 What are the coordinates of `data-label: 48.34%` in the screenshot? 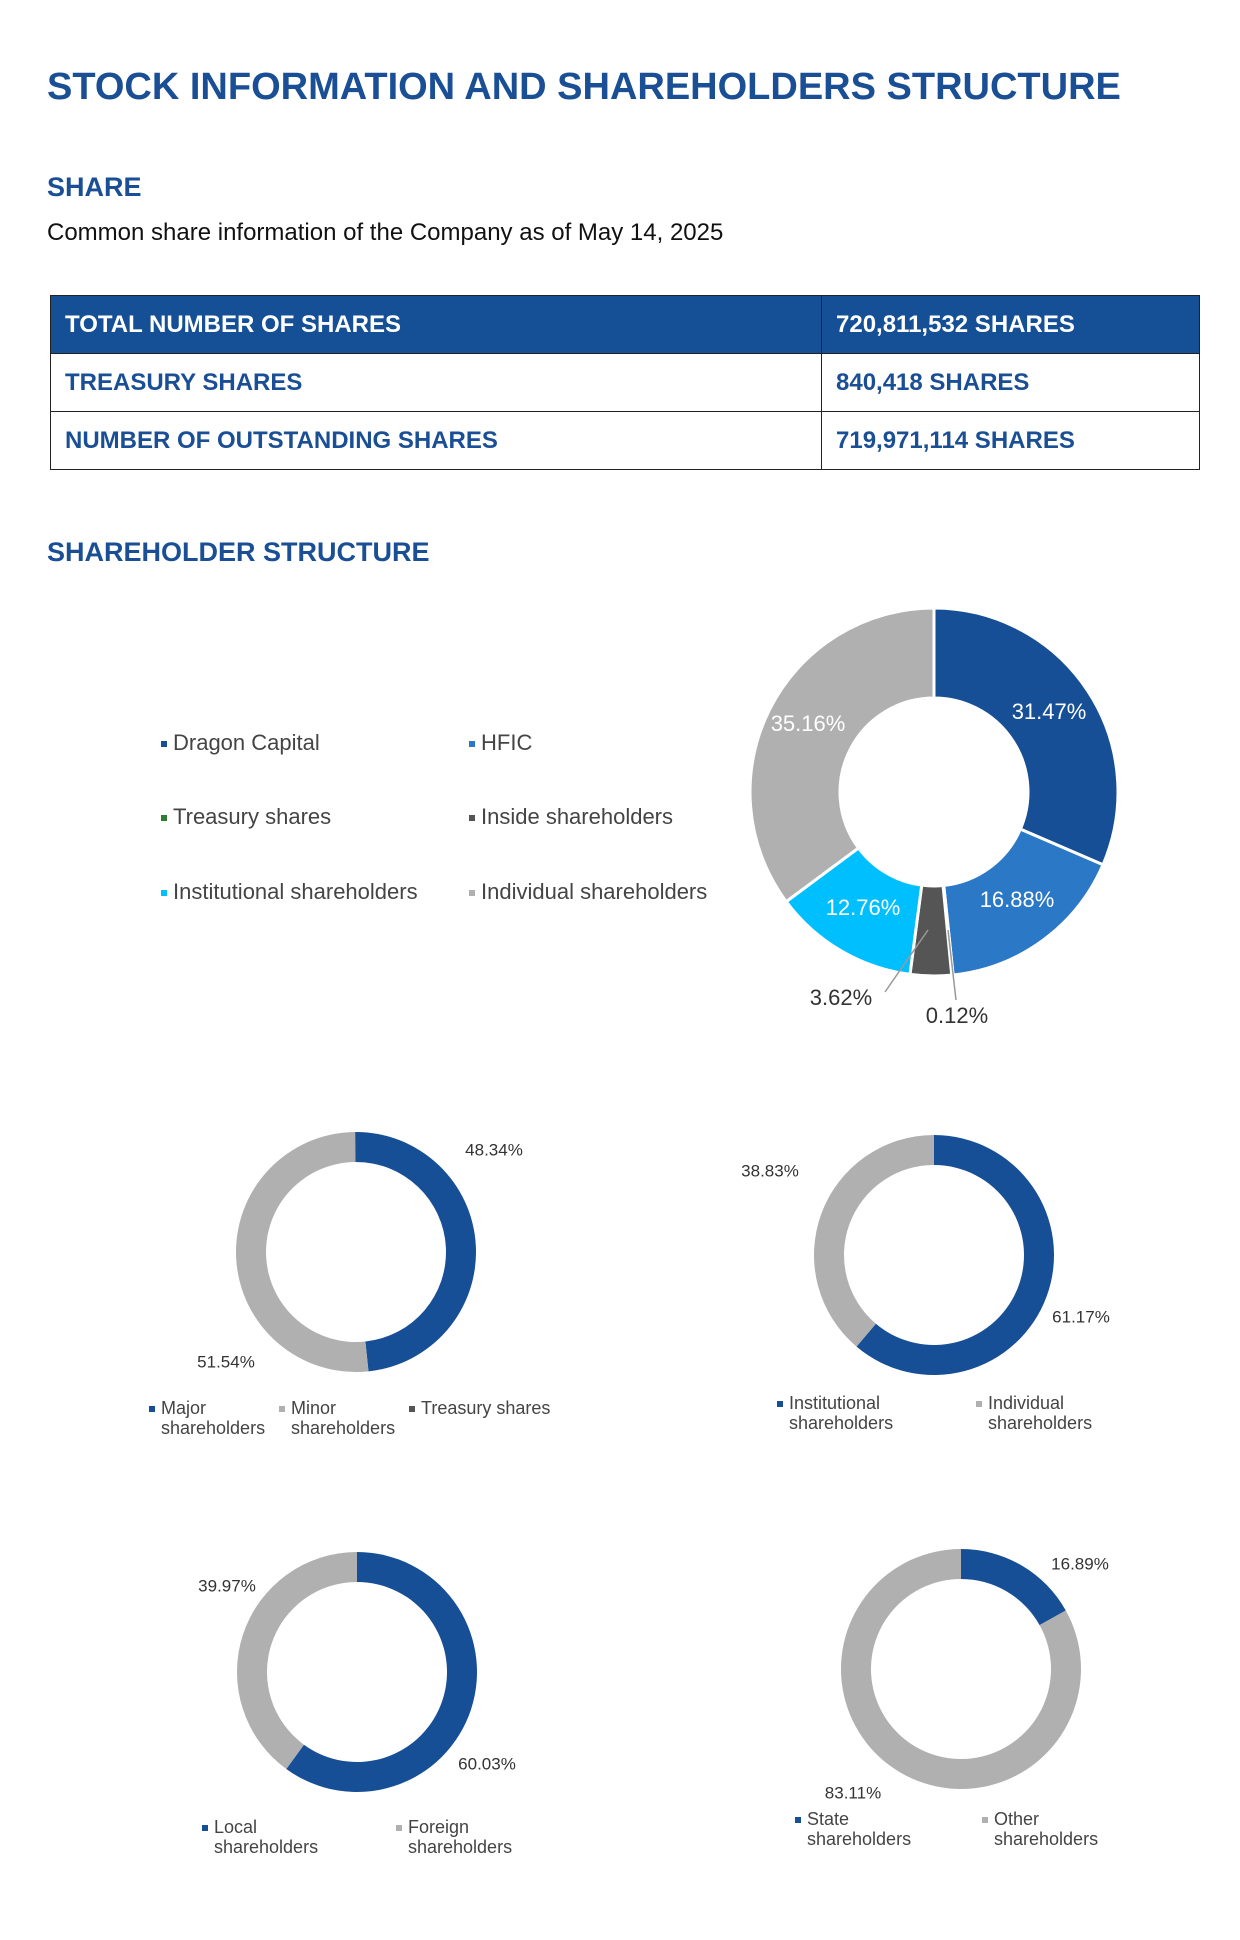 It's located at (494, 1149).